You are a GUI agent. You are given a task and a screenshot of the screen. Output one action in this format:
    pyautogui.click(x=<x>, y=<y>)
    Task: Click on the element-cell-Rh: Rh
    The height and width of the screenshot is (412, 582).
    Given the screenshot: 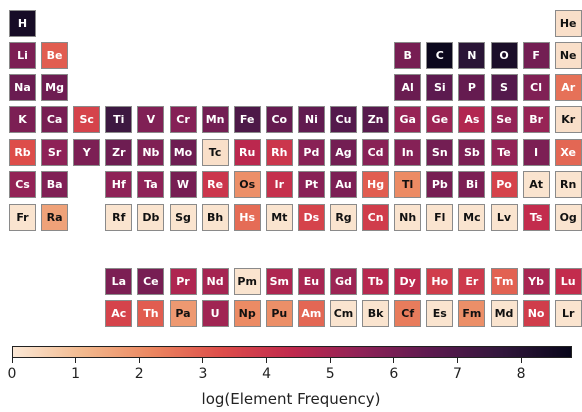 What is the action you would take?
    pyautogui.click(x=279, y=152)
    